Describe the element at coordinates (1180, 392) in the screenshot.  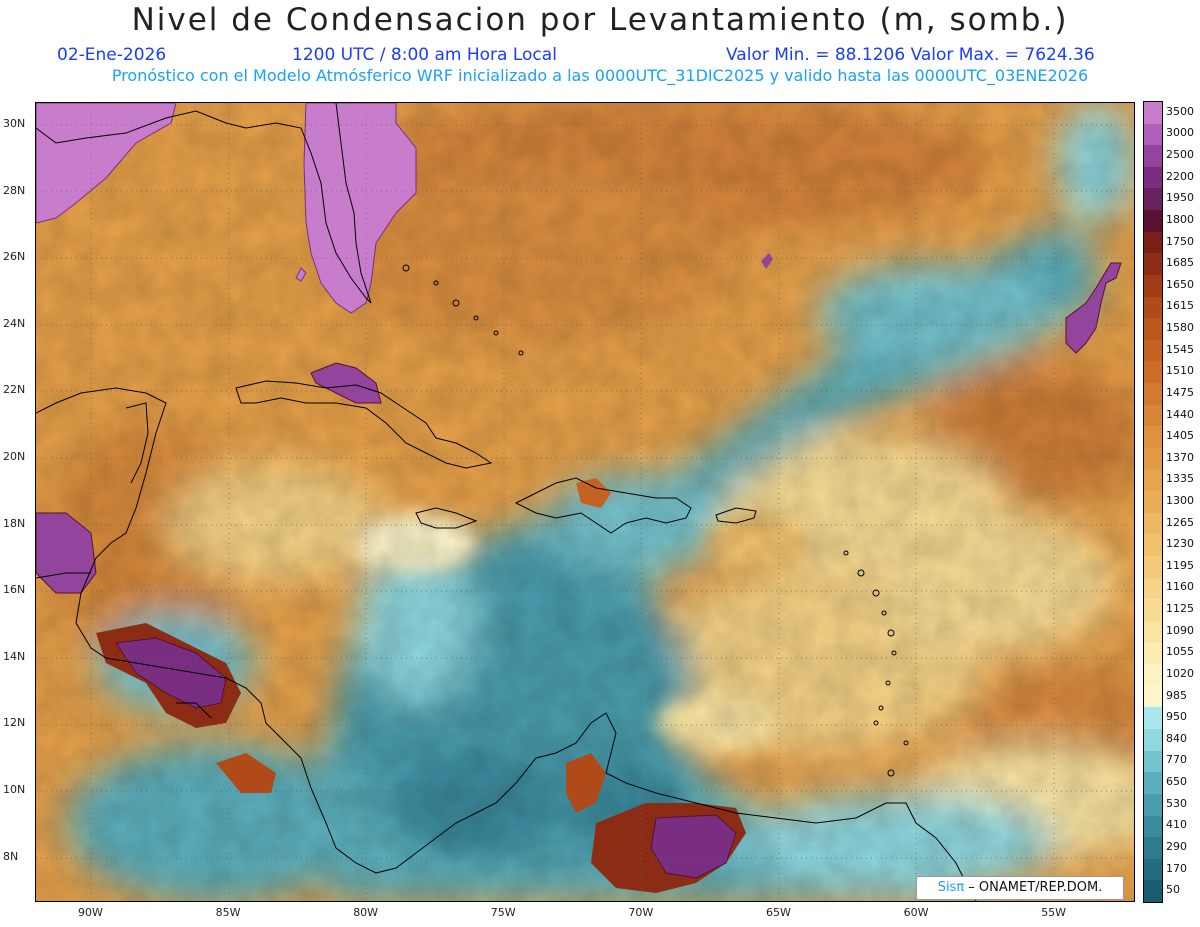
I see `colorbar-label: 1475` at that location.